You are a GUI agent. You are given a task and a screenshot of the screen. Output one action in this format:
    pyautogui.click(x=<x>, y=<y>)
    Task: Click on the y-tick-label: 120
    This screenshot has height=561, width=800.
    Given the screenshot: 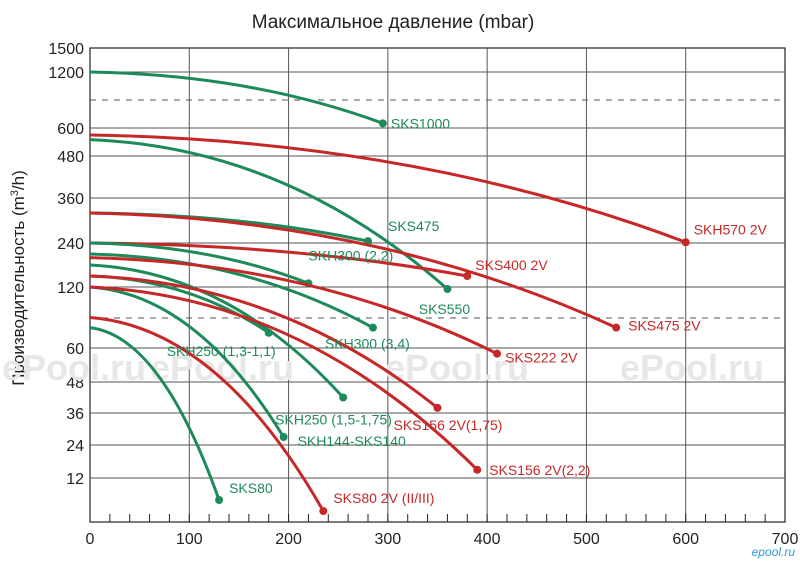 What is the action you would take?
    pyautogui.click(x=70, y=288)
    